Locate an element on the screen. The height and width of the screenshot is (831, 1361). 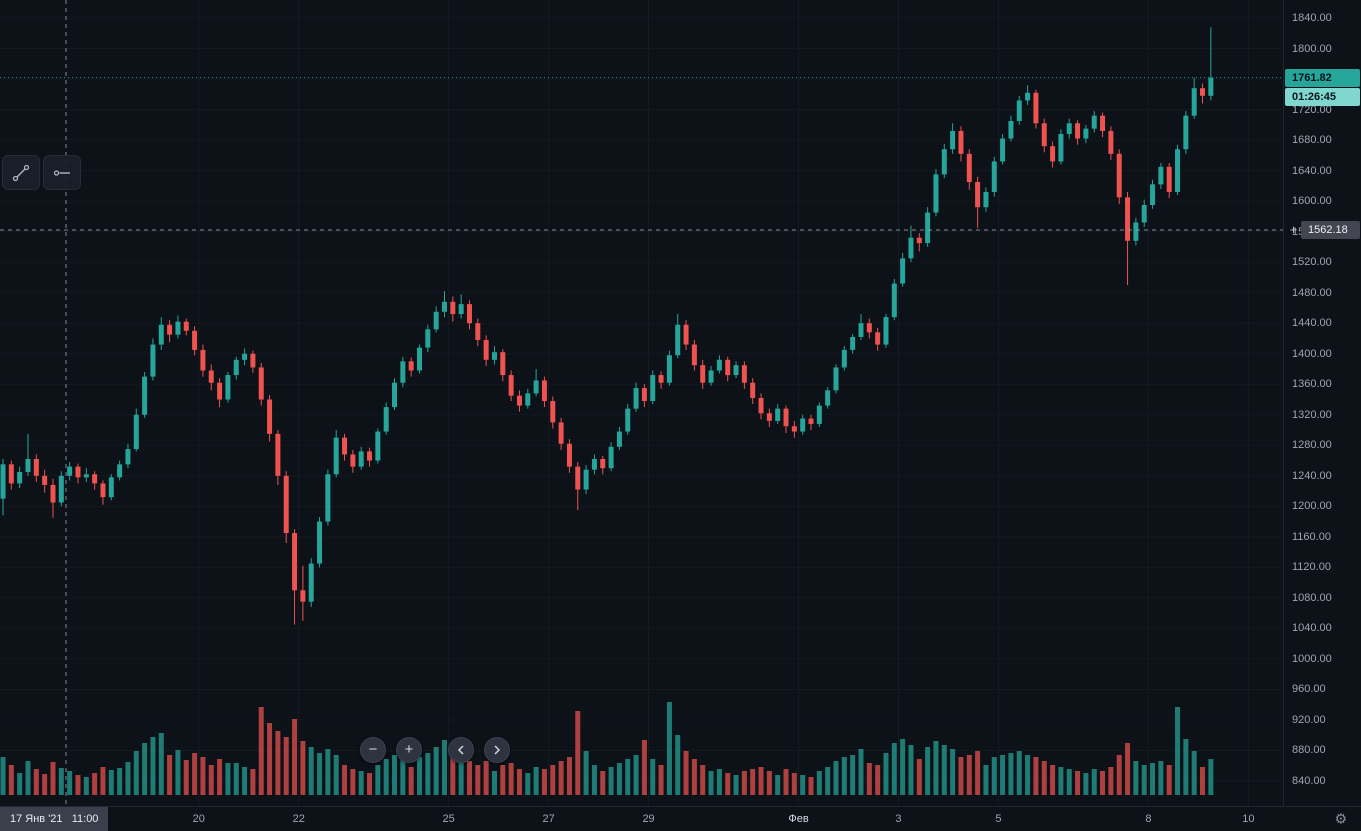
add-order-plus-button: + is located at coordinates (1293, 229).